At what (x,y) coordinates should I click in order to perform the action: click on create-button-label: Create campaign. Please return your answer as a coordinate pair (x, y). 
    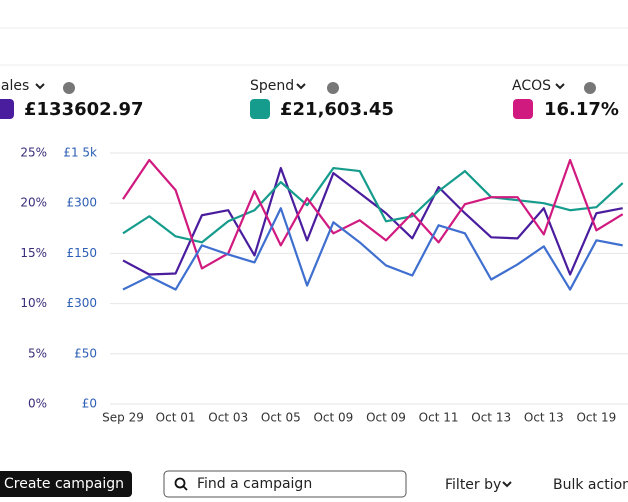
    Looking at the image, I should click on (64, 484).